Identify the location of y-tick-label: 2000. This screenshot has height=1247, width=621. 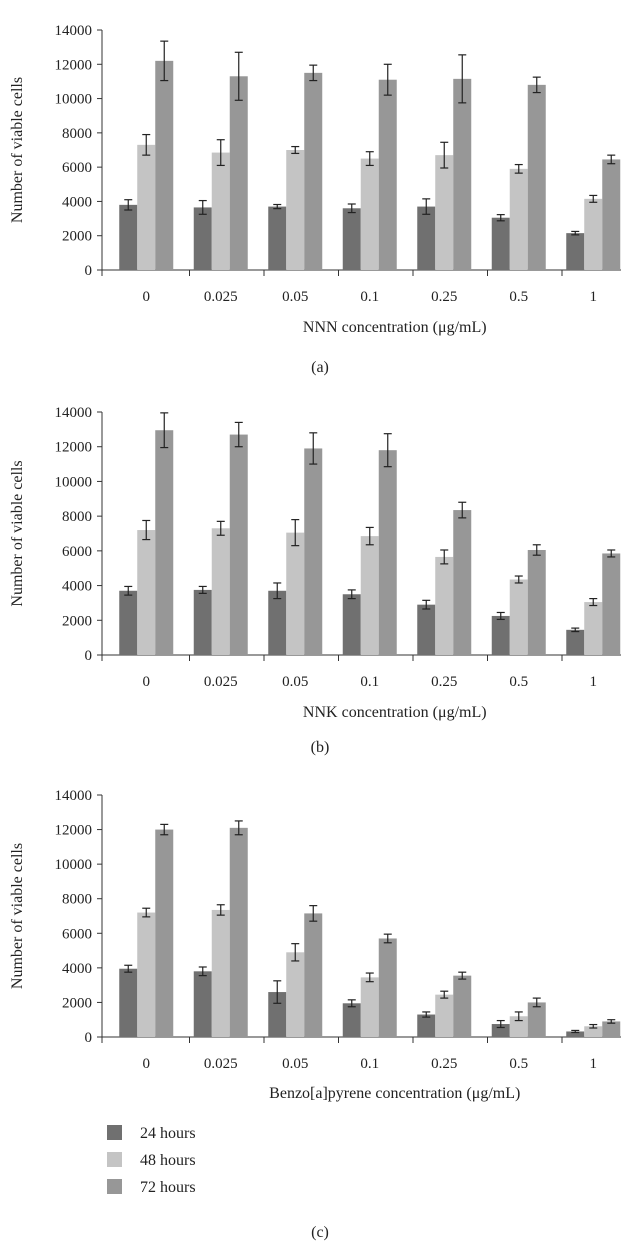
(77, 1003).